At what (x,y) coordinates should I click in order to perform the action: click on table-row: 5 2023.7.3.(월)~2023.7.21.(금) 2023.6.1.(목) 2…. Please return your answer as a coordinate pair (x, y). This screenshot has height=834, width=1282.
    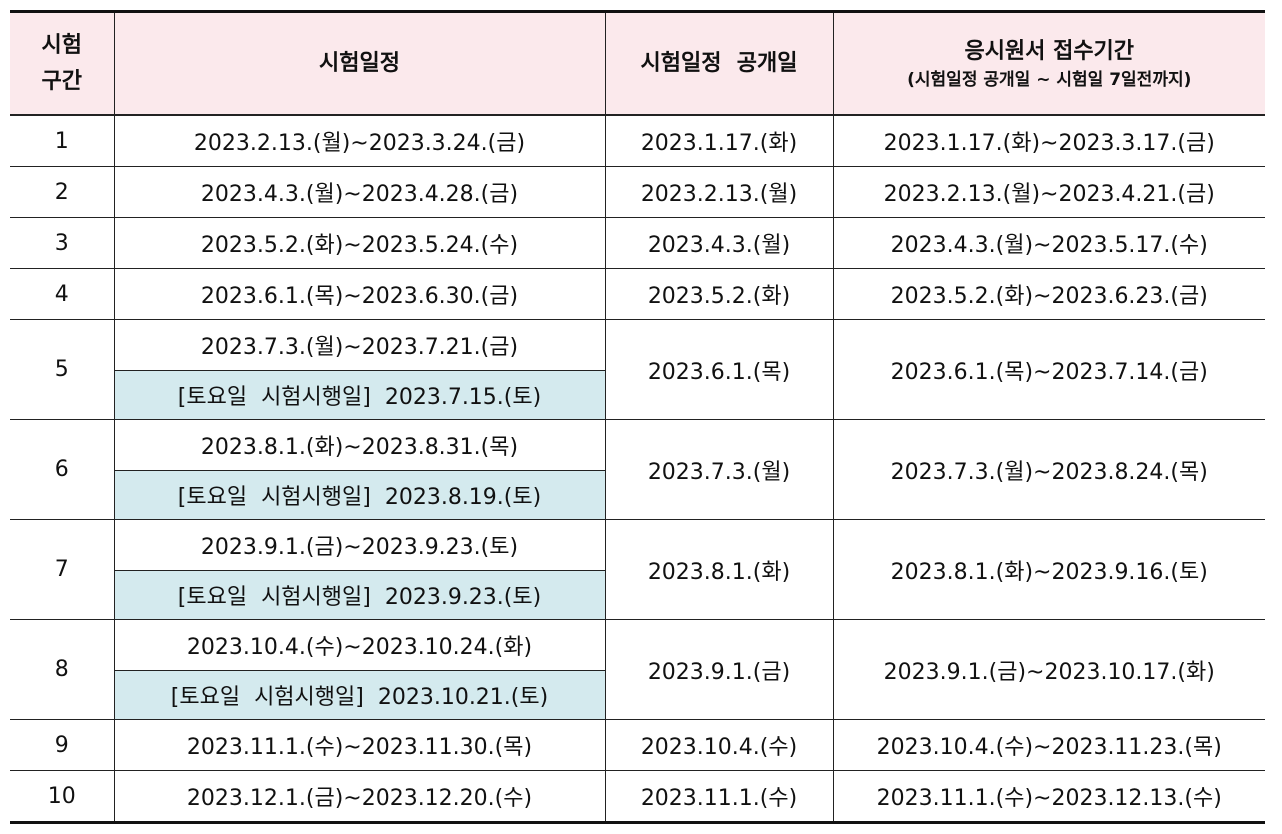
    Looking at the image, I should click on (637, 369).